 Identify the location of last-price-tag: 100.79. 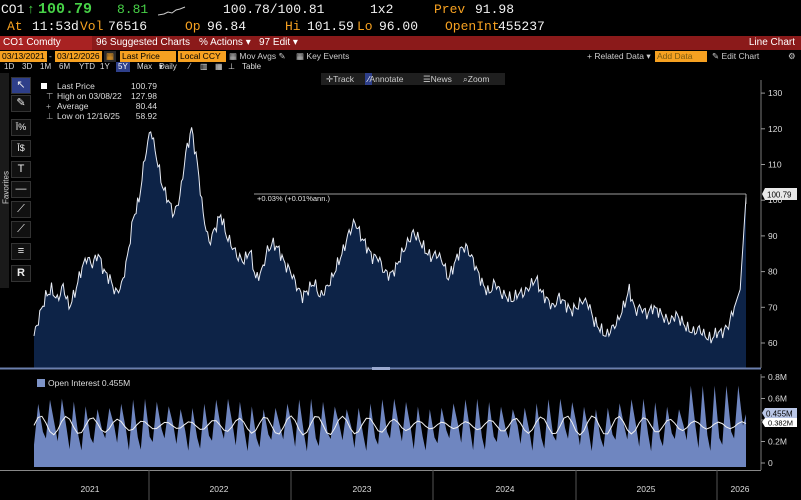
(779, 194).